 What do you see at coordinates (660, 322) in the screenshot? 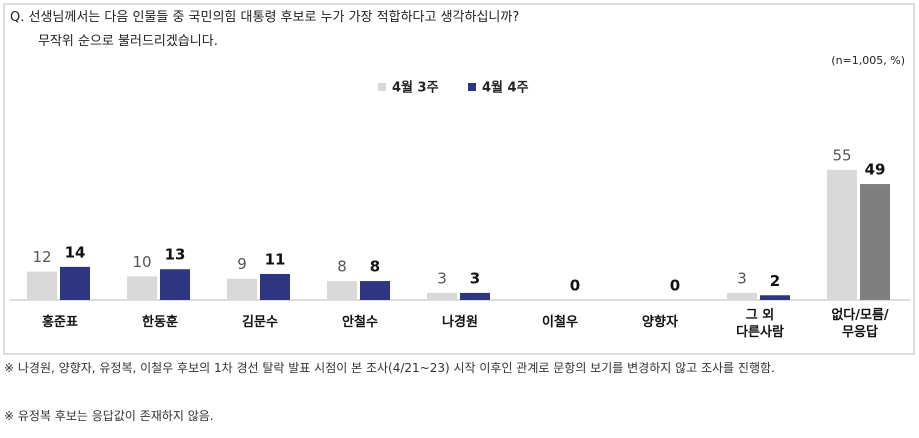
I see `x-tick-label: 양향자` at bounding box center [660, 322].